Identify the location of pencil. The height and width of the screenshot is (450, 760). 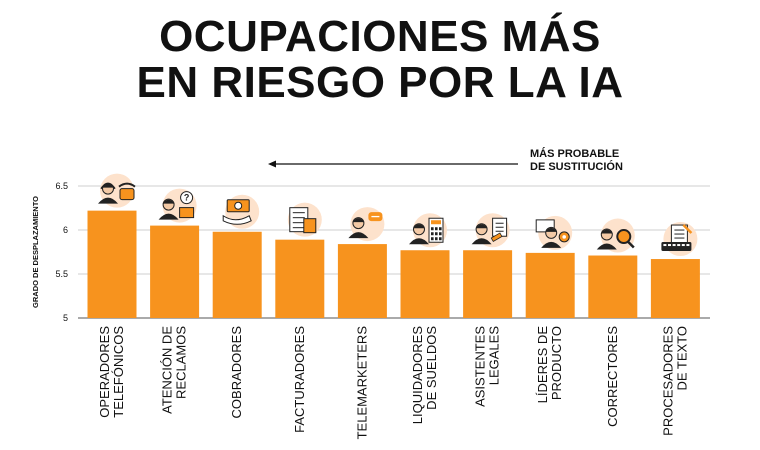
(687, 229).